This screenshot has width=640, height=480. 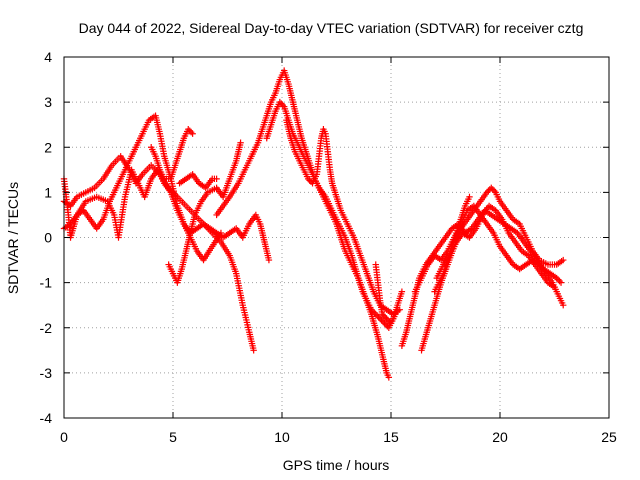 I want to click on y-tick-label: -3, so click(x=46, y=373).